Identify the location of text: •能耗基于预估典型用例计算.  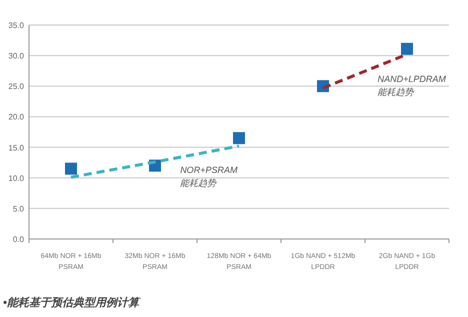
(72, 302).